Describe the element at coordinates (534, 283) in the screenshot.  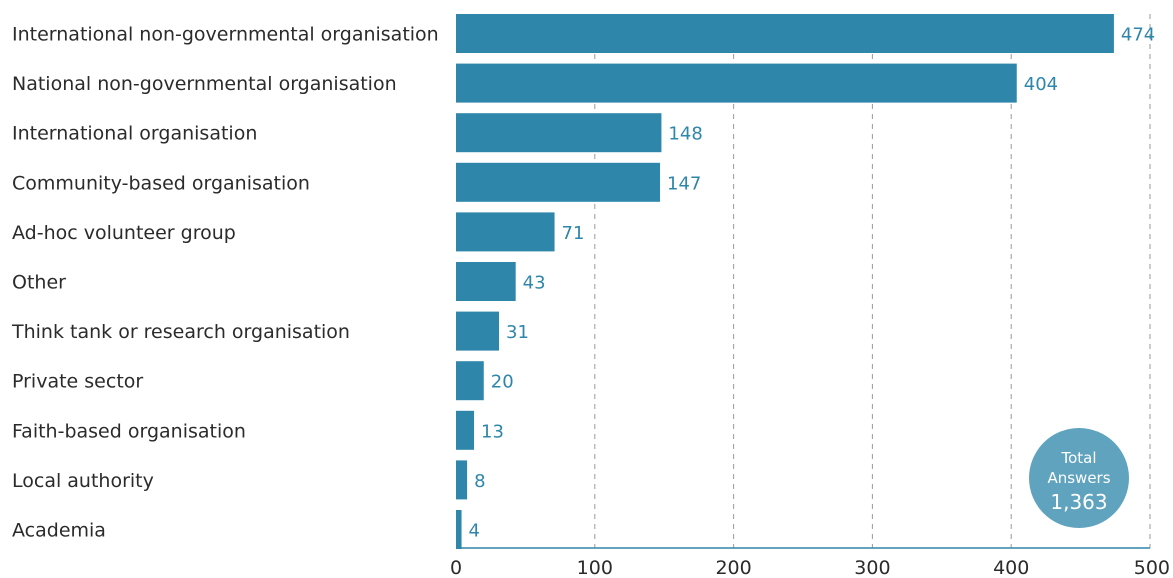
I see `value-label-5: 43` at that location.